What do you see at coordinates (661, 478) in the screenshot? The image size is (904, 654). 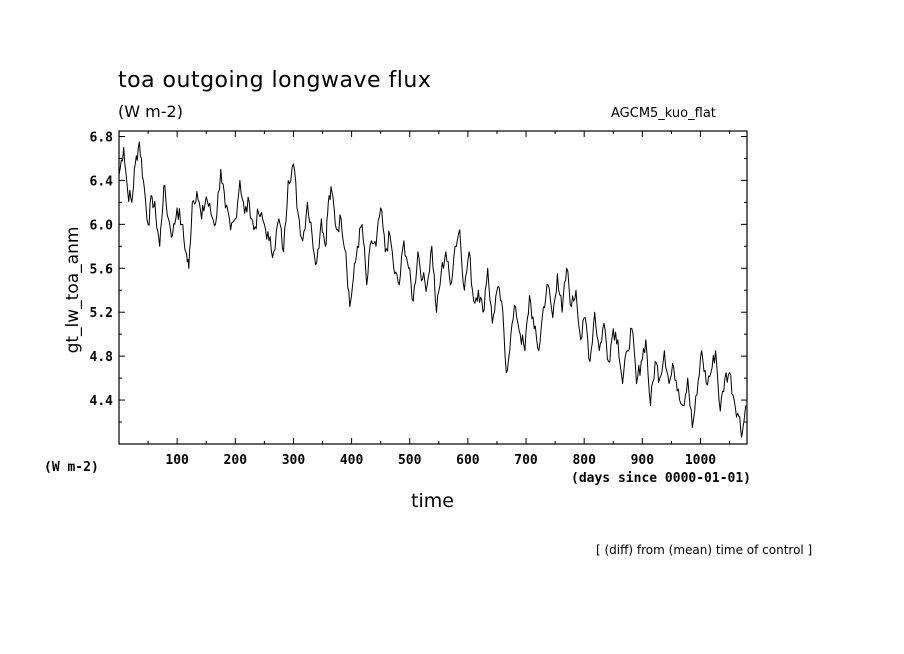 I see `x-axis-unit: (days since 0000-01-01)` at bounding box center [661, 478].